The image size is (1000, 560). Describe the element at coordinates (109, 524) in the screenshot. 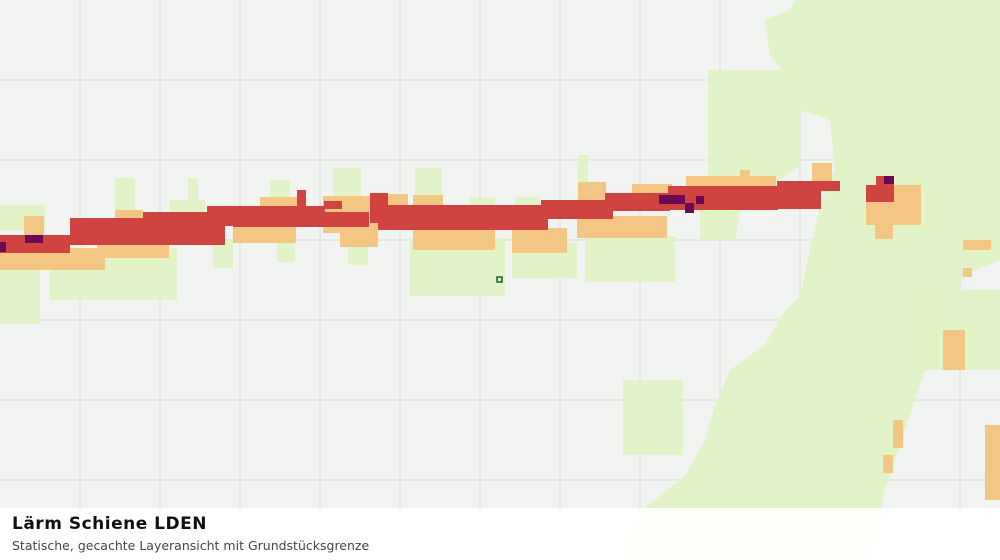

I see `layer-title: Lärm Schiene LDEN` at that location.